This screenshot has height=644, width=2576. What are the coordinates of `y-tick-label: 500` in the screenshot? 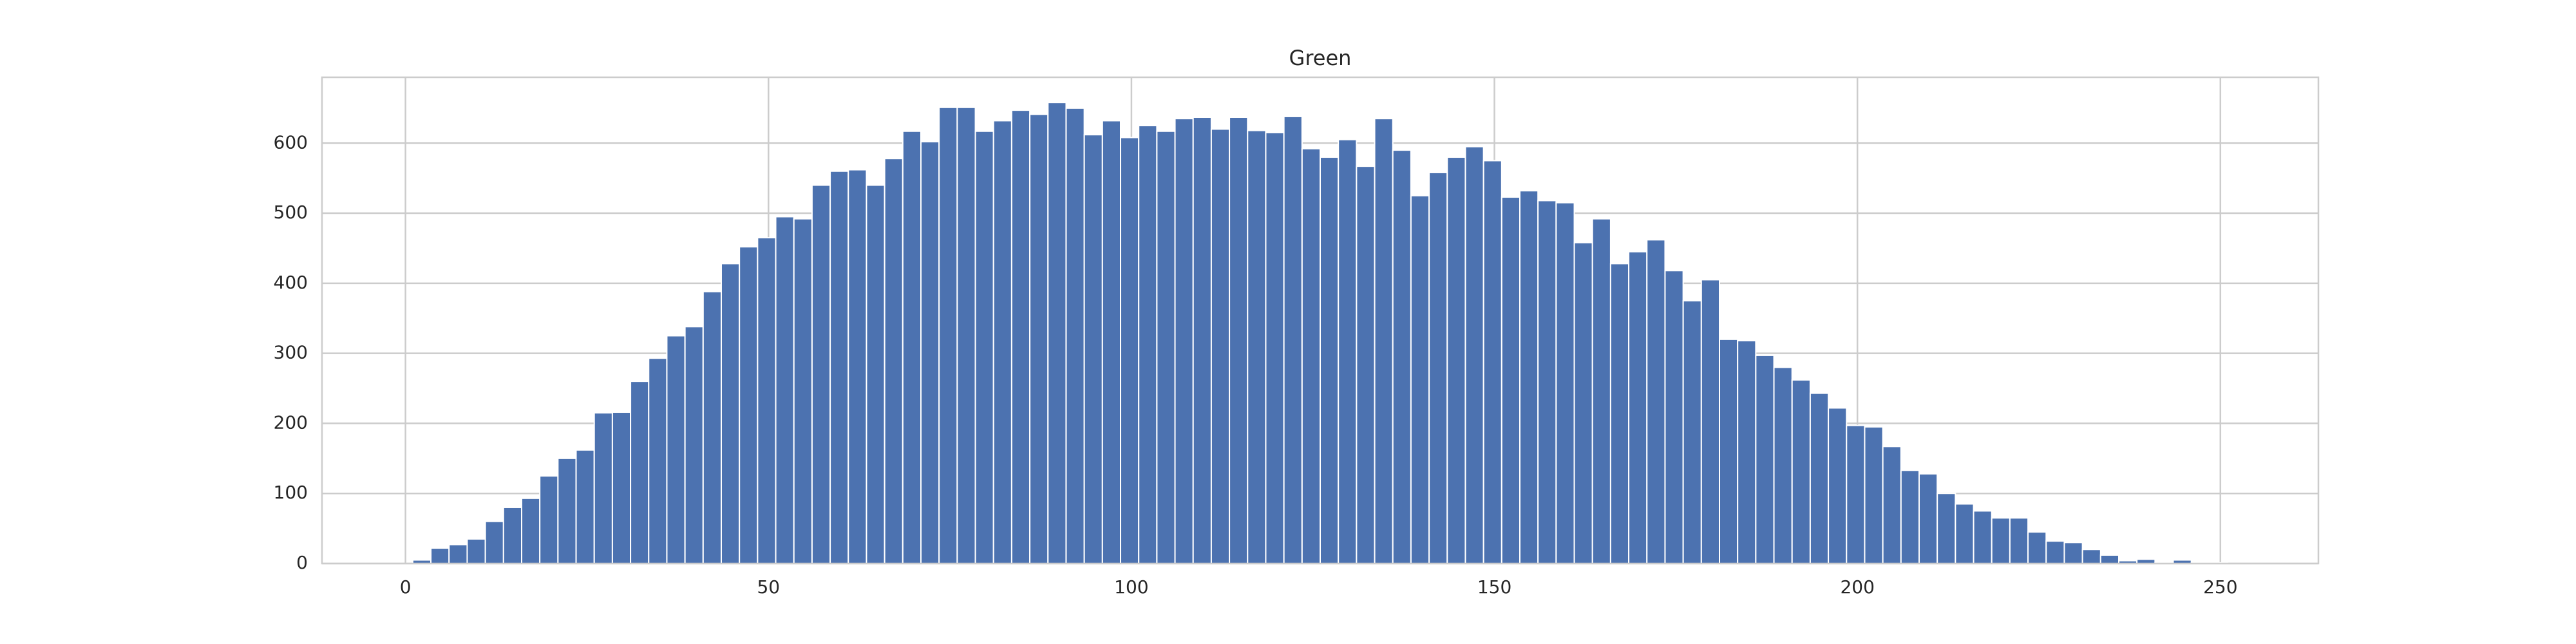 It's located at (291, 213).